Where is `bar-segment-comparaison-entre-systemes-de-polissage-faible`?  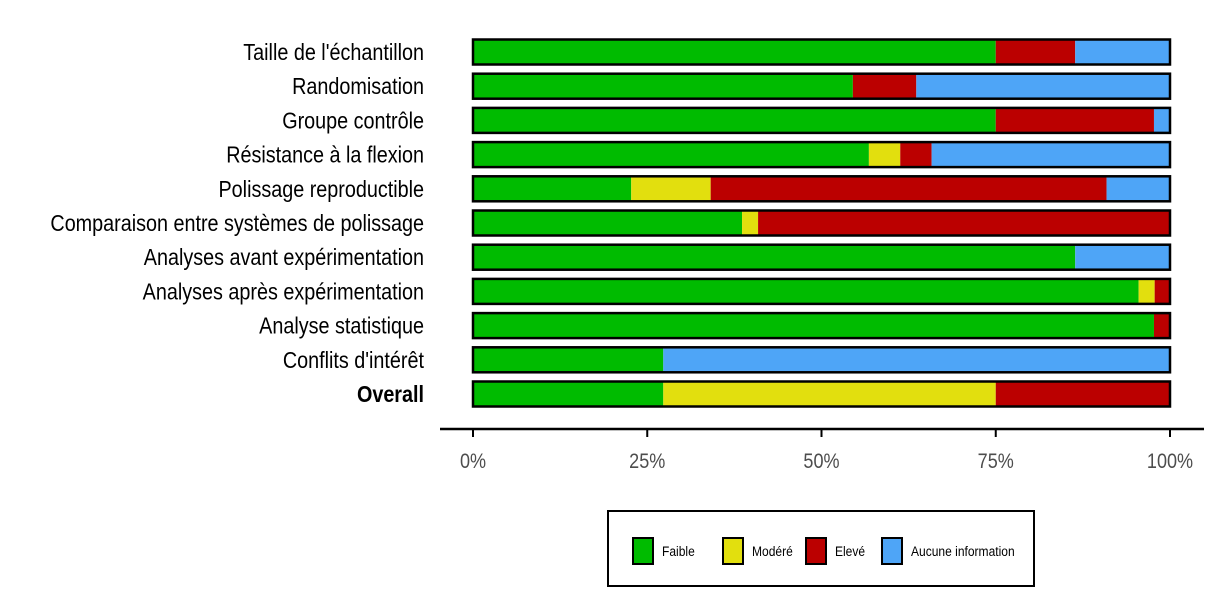
bar-segment-comparaison-entre-systemes-de-polissage-faible is located at coordinates (608, 223).